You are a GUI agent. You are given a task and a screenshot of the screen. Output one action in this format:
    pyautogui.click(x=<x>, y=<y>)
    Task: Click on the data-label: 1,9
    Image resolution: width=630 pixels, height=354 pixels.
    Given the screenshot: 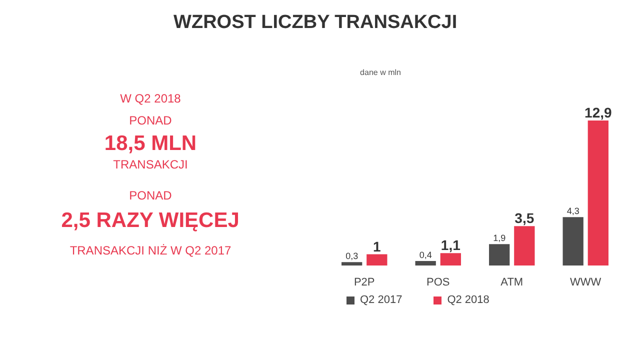 What is the action you would take?
    pyautogui.click(x=499, y=238)
    